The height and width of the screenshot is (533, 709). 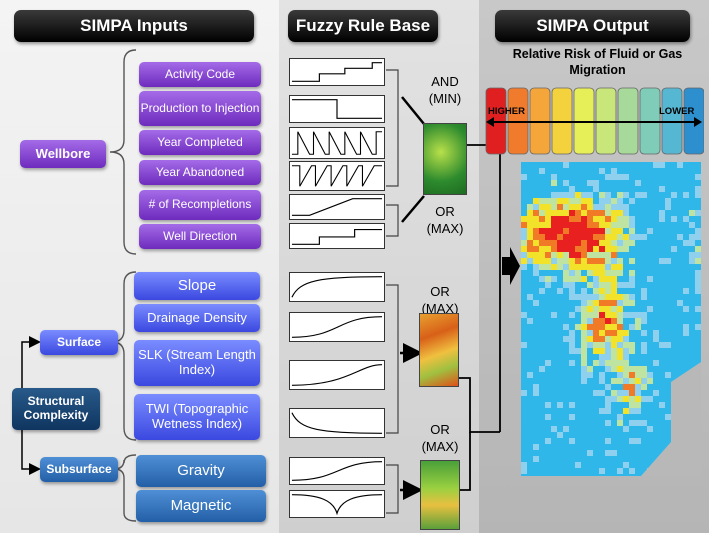 What do you see at coordinates (677, 111) in the screenshot?
I see `scale-label-lower: LOWER` at bounding box center [677, 111].